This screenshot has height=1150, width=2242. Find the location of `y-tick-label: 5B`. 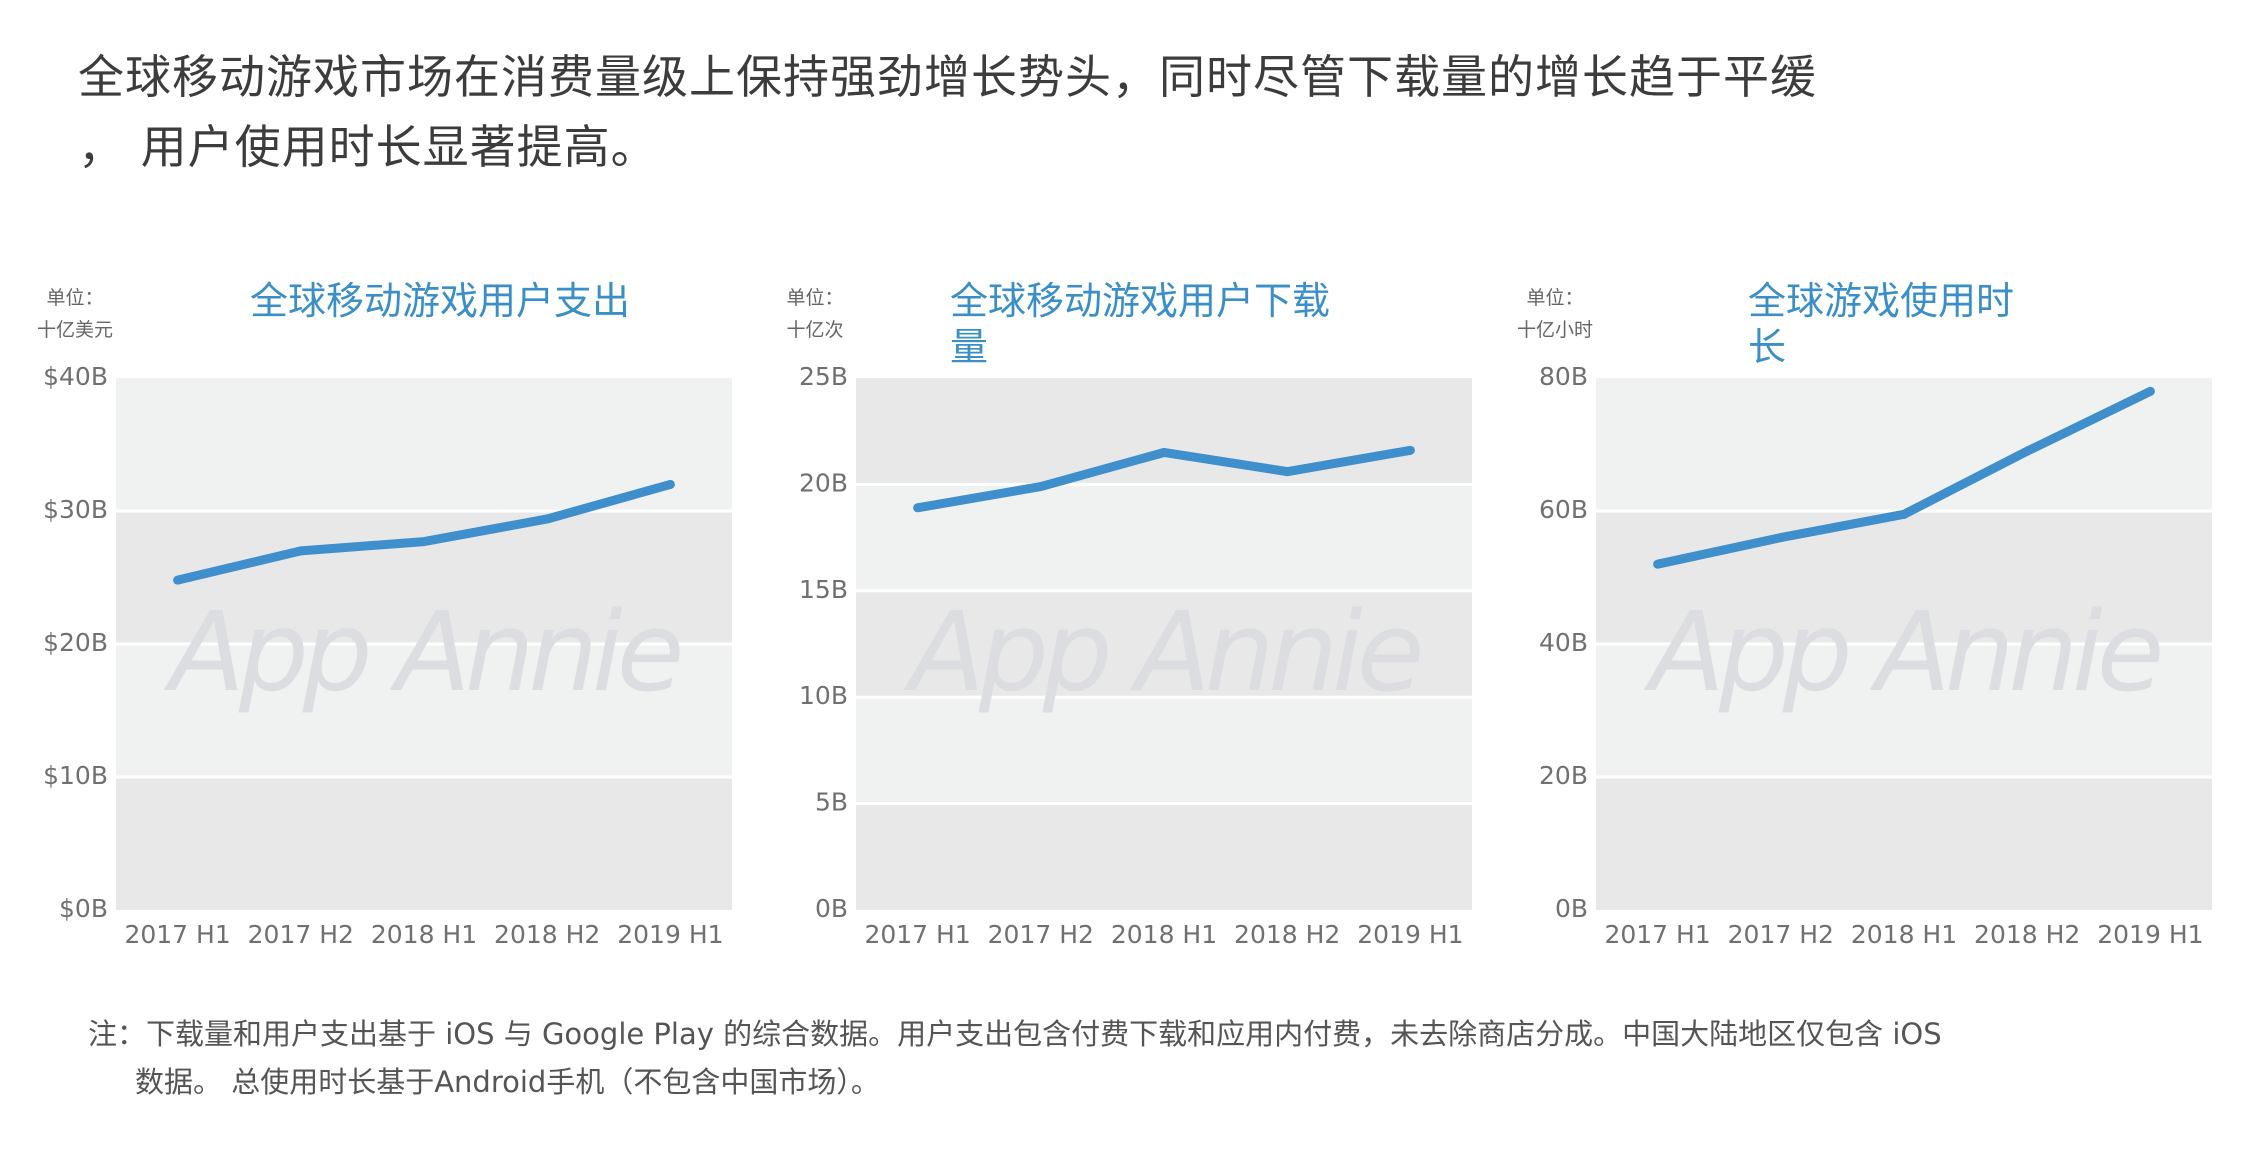

y-tick-label: 5B is located at coordinates (831, 802).